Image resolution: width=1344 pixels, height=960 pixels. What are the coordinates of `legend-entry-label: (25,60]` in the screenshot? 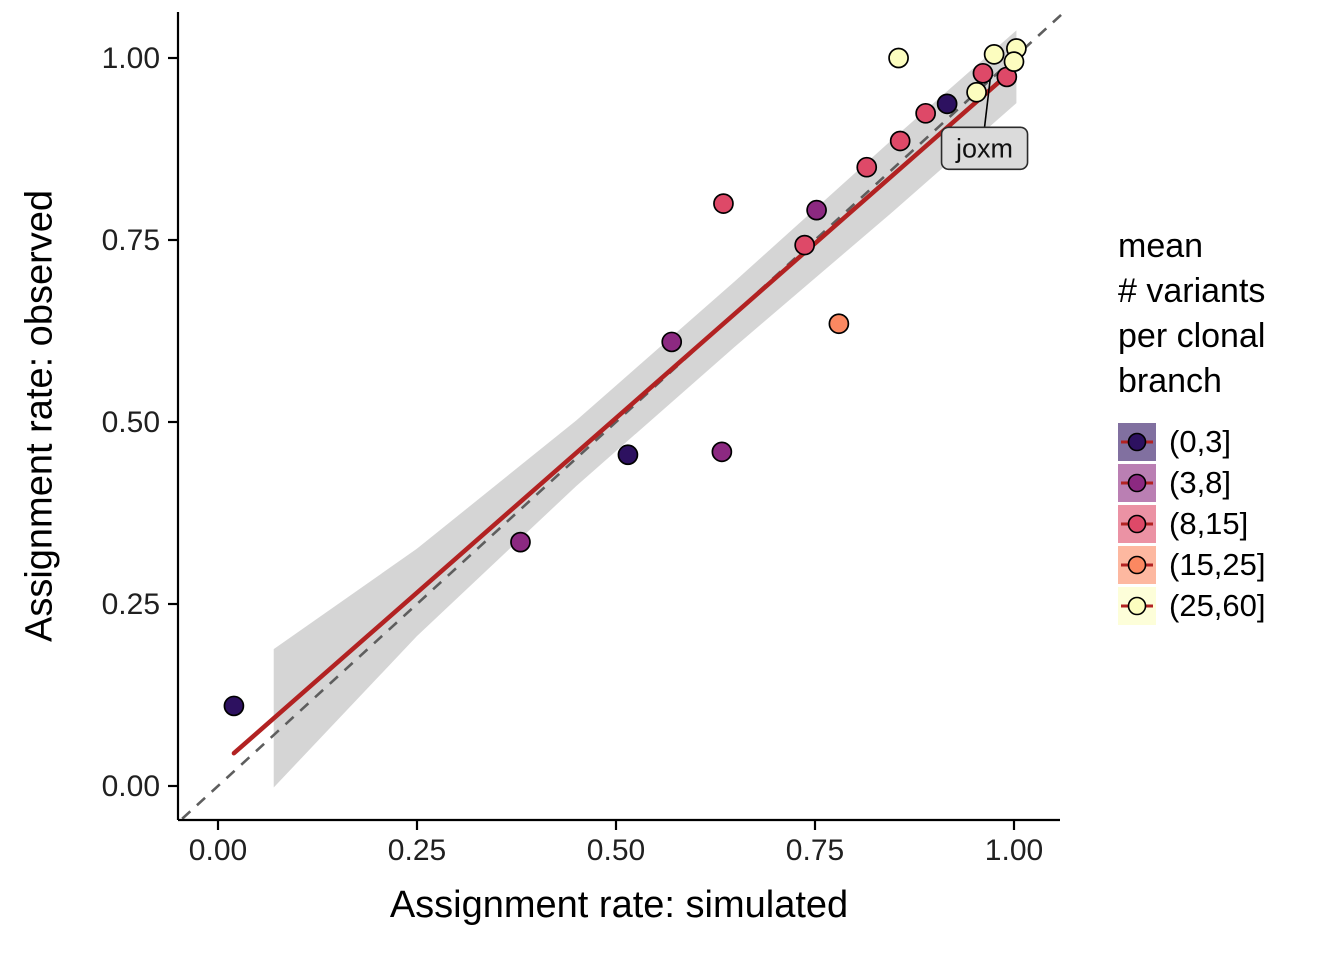 It's located at (1217, 605).